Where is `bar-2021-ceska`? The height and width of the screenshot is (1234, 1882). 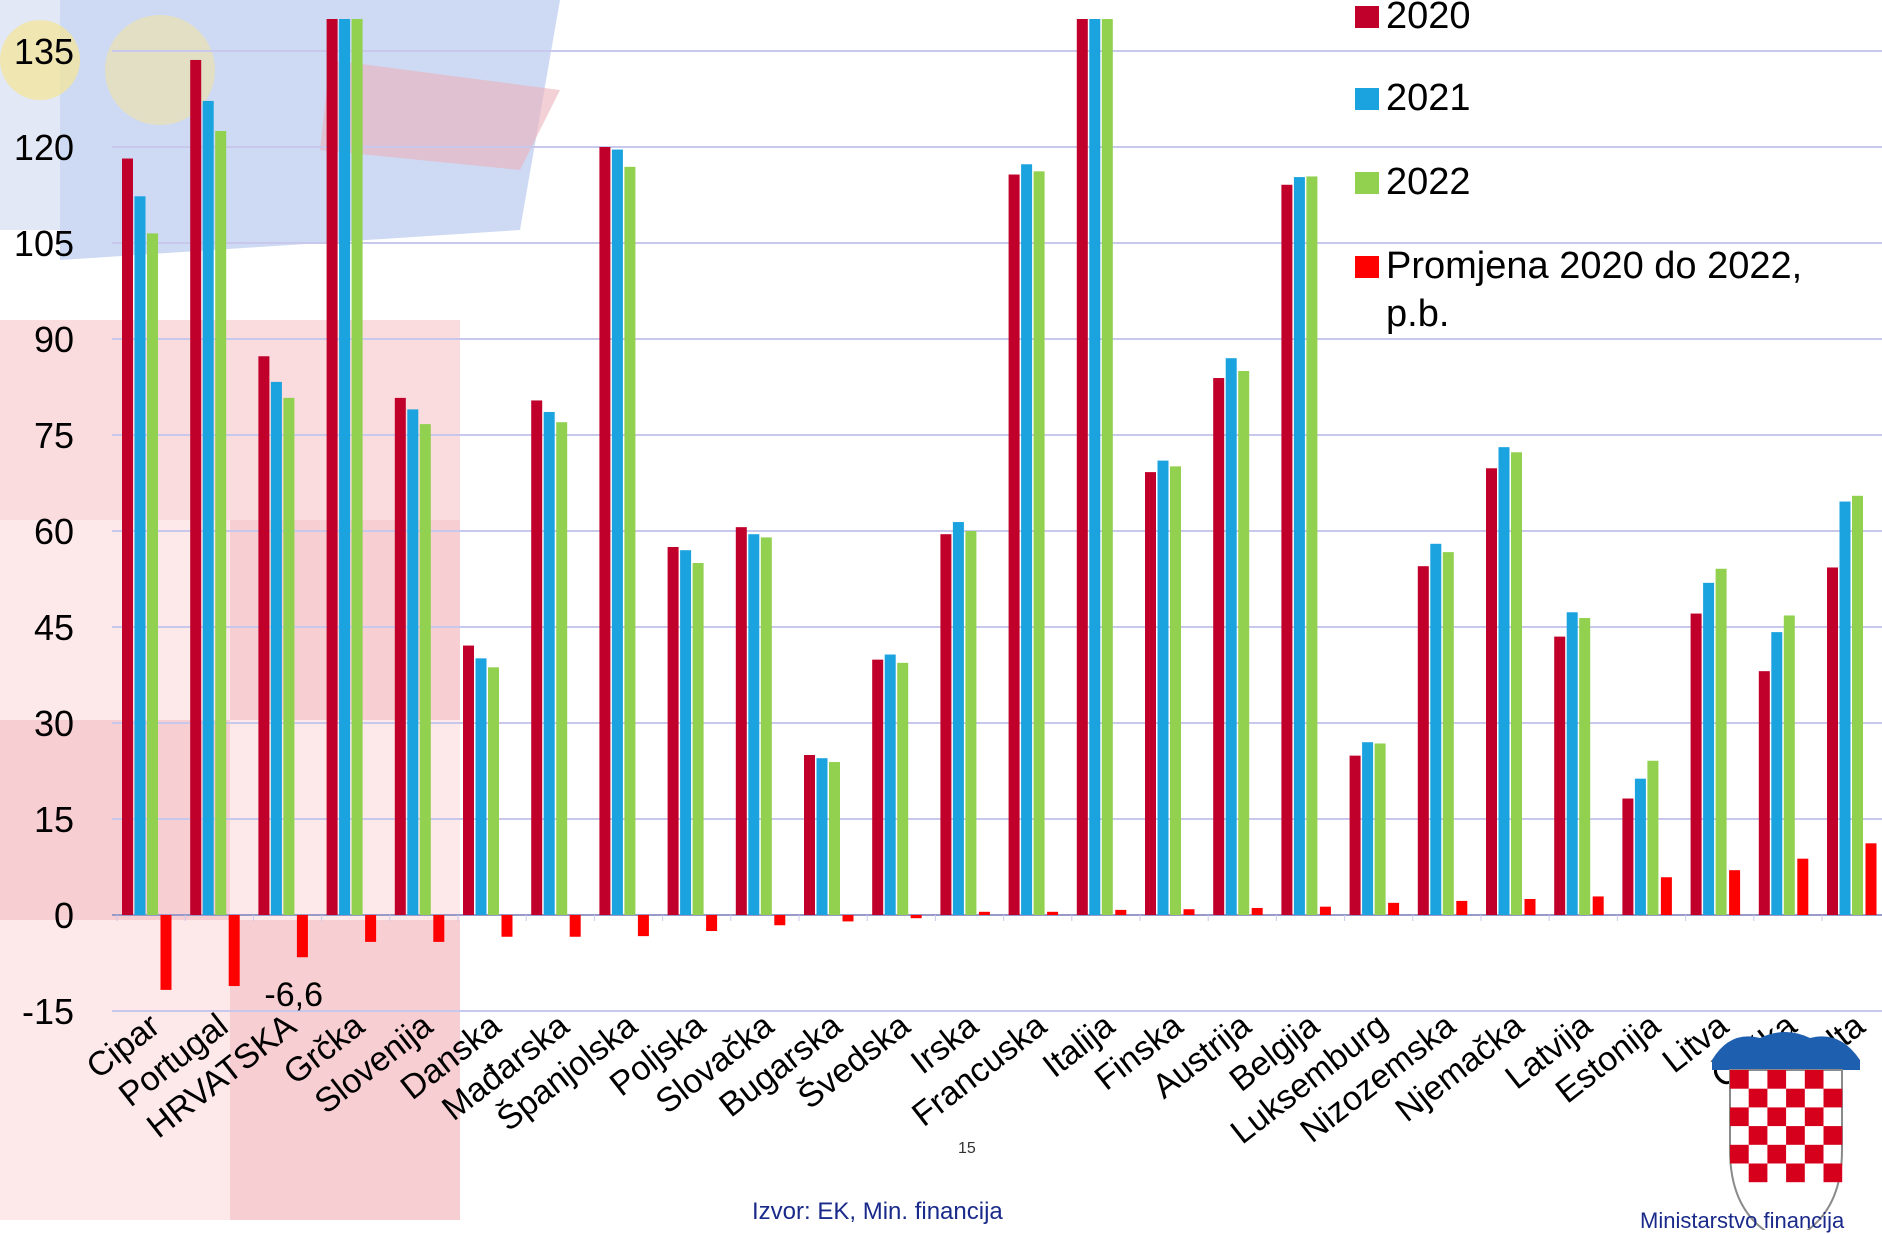 bar-2021-ceska is located at coordinates (1777, 773).